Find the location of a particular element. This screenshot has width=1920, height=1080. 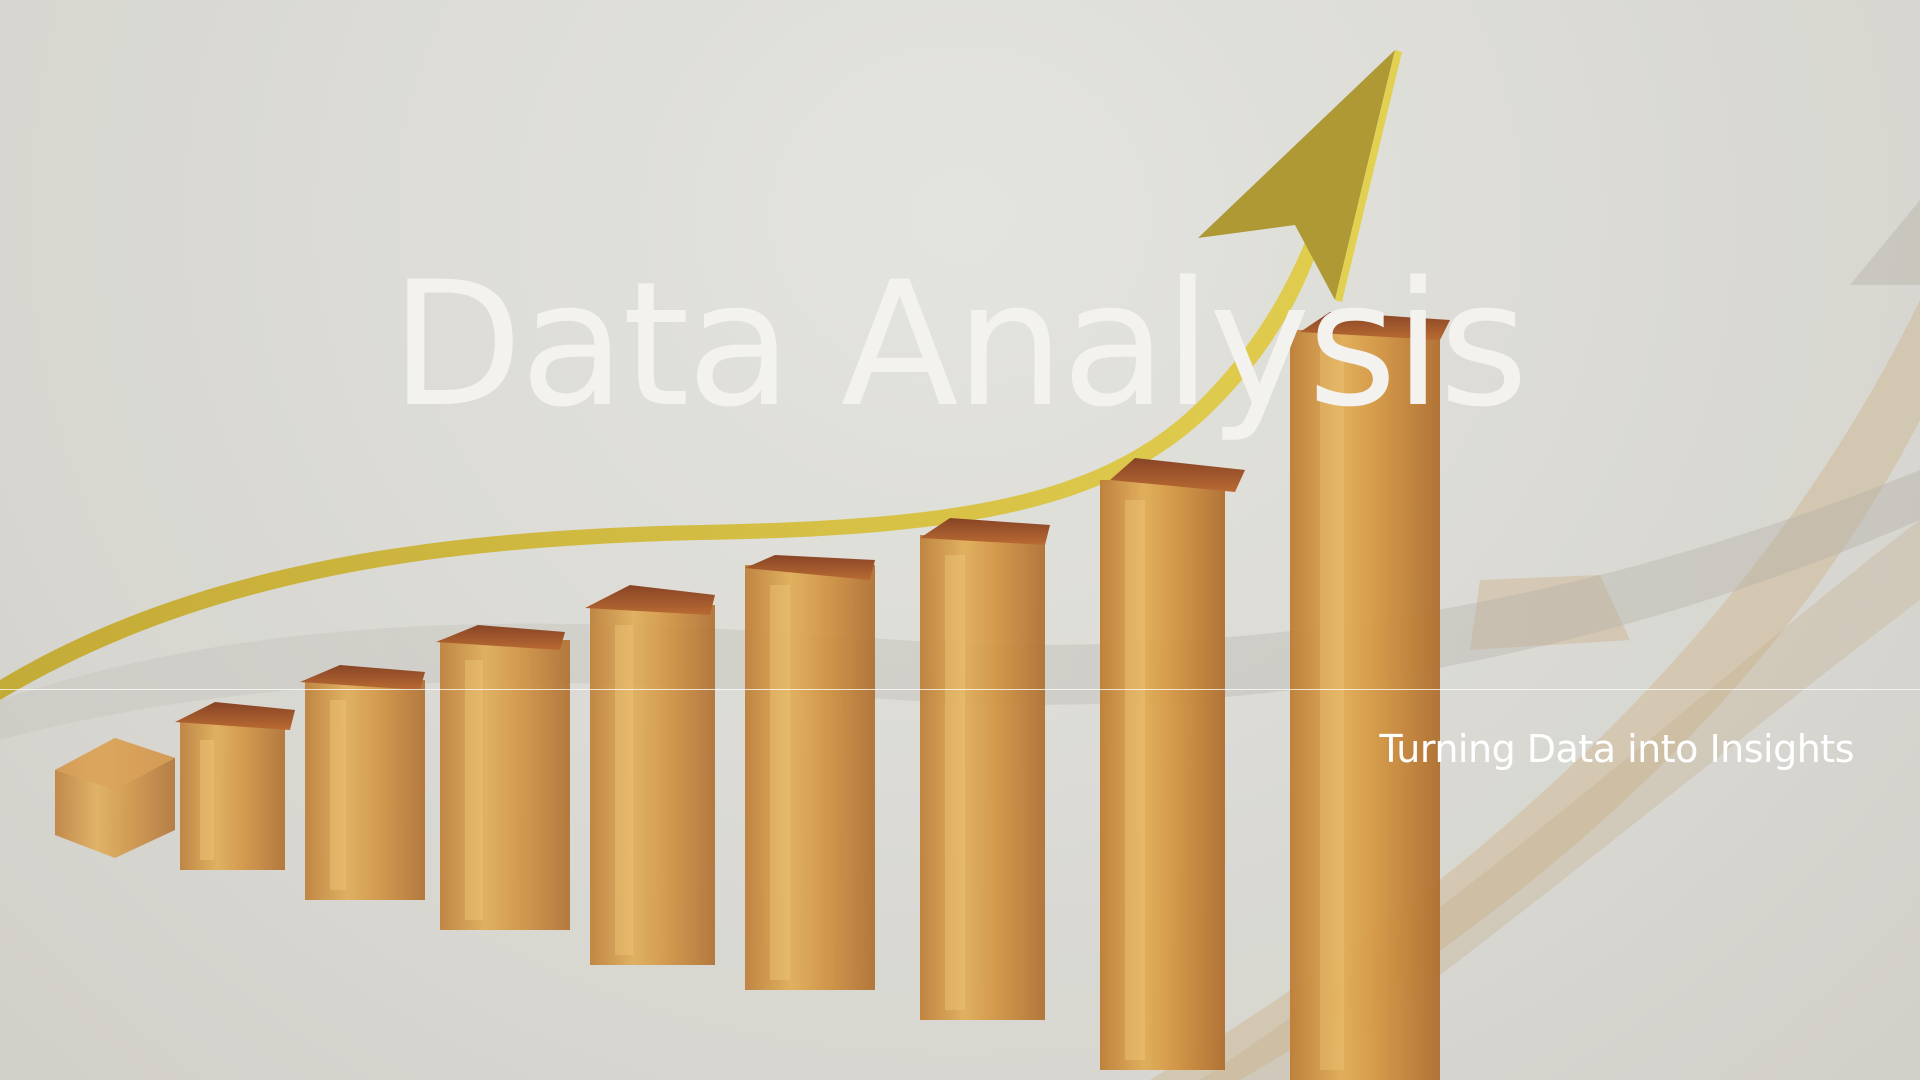

slide-title: Data Analysis is located at coordinates (959, 344).